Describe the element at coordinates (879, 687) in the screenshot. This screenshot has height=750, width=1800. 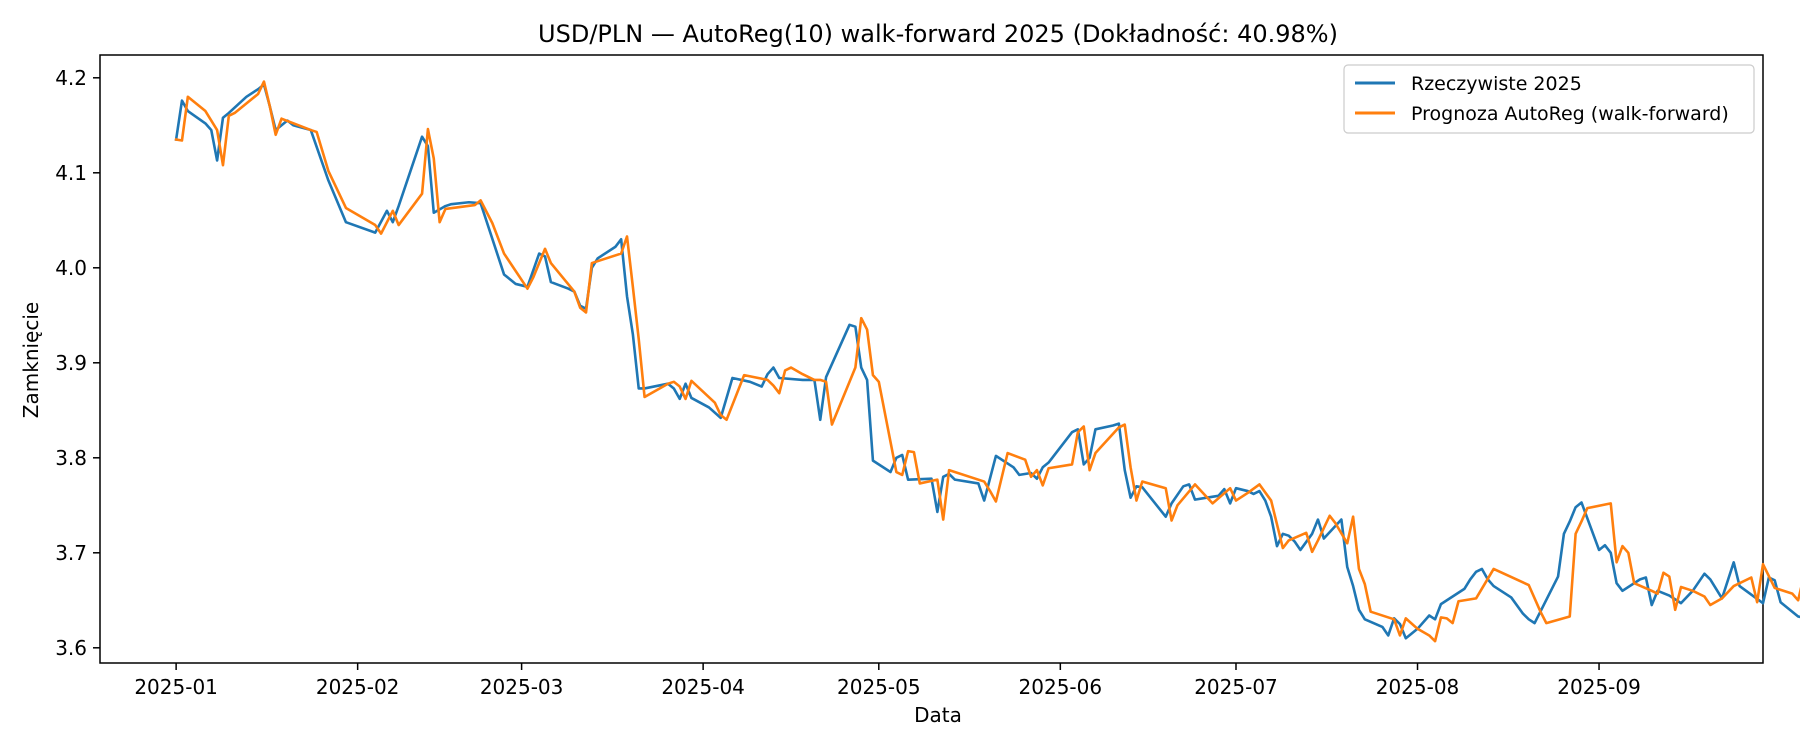
I see `x-tick-label: 2025-05` at that location.